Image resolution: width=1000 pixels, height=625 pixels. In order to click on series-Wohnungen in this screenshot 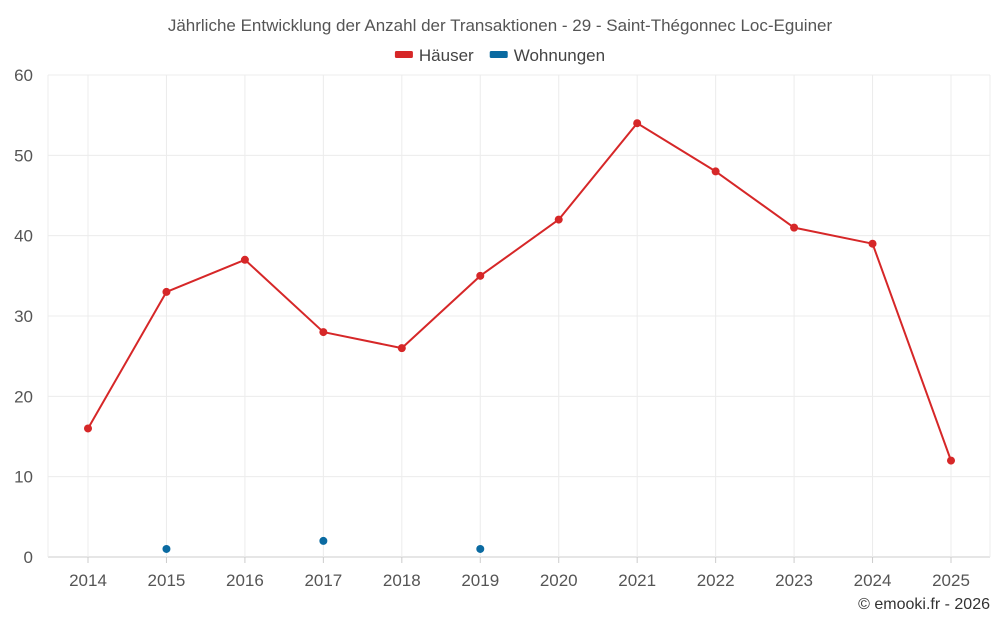, I will do `click(323, 544)`.